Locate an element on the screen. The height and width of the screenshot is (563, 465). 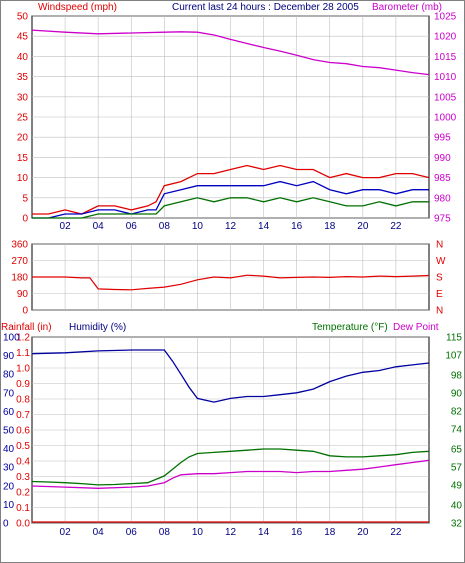
humidity-tick-label: 70 is located at coordinates (9, 393).